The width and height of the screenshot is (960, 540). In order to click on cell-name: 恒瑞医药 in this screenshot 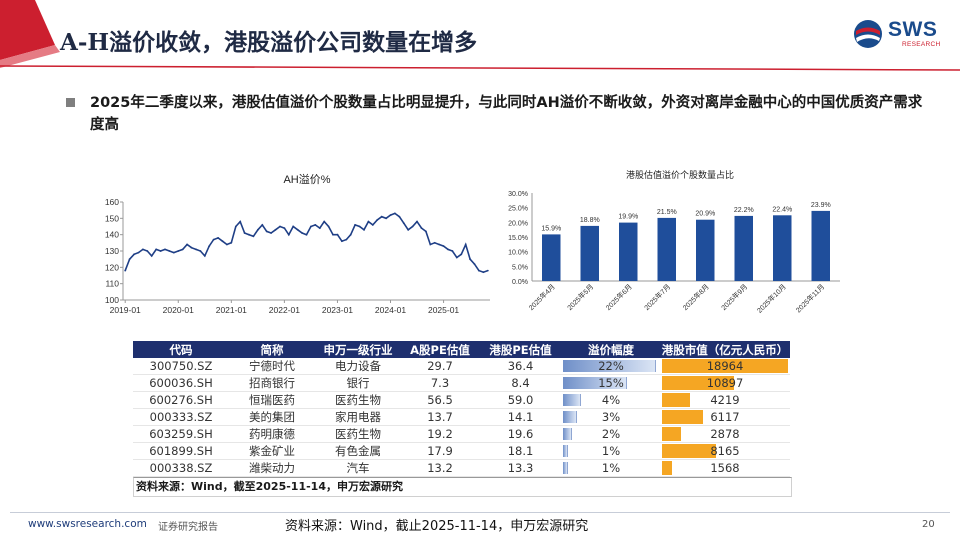, I will do `click(272, 400)`.